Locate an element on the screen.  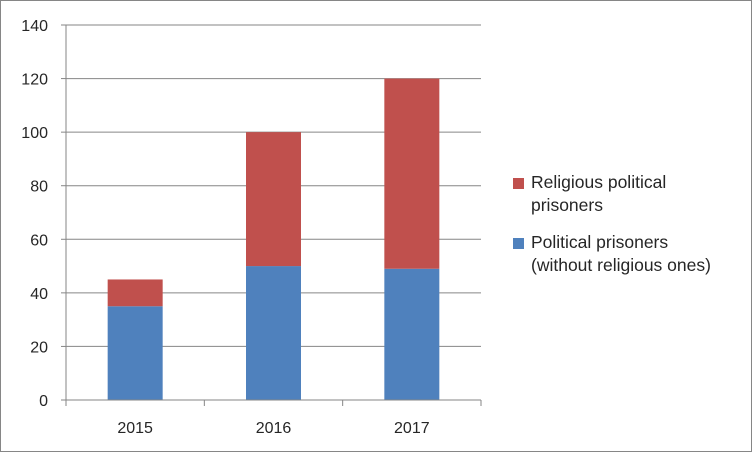
x-tick-labels: 2015 2016 2017 is located at coordinates (273, 428).